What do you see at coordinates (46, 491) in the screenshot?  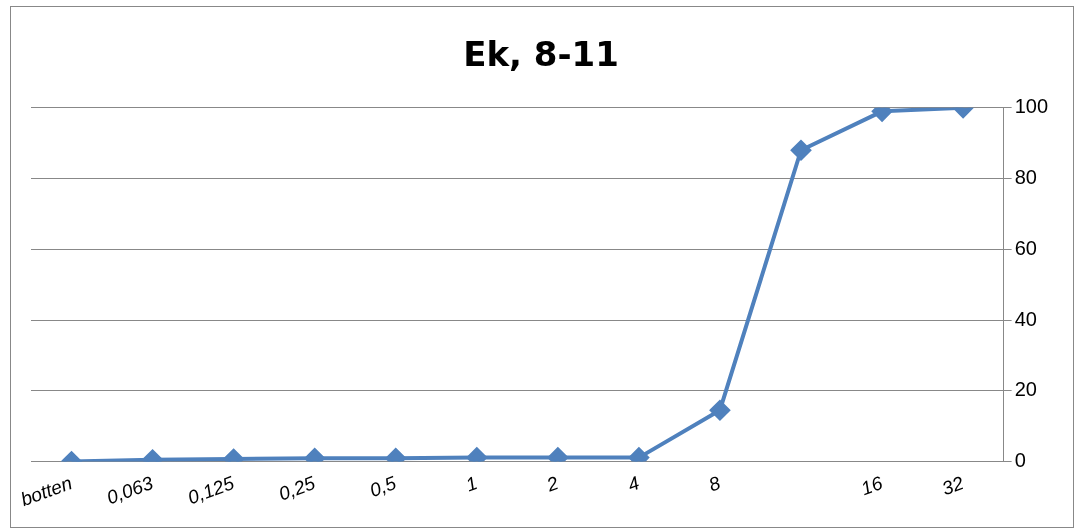 I see `x-tick-label: botten` at bounding box center [46, 491].